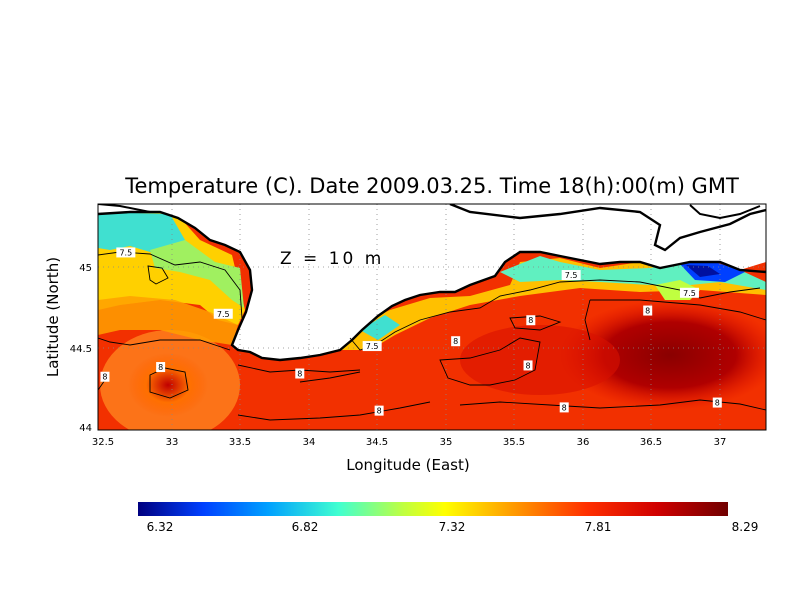  What do you see at coordinates (446, 442) in the screenshot?
I see `x-tick-label: 35` at bounding box center [446, 442].